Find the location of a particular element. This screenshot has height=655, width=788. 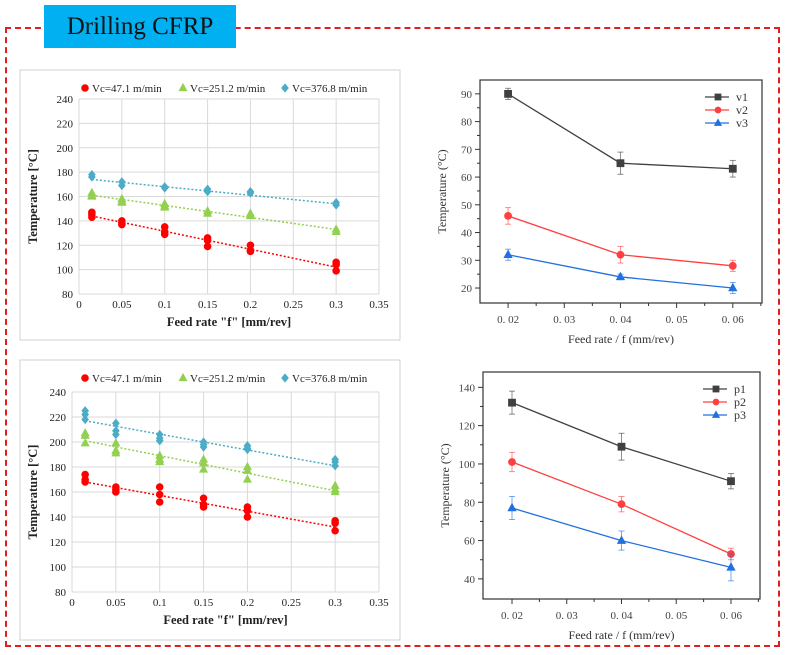

y-tick-label: 50 is located at coordinates (467, 206).